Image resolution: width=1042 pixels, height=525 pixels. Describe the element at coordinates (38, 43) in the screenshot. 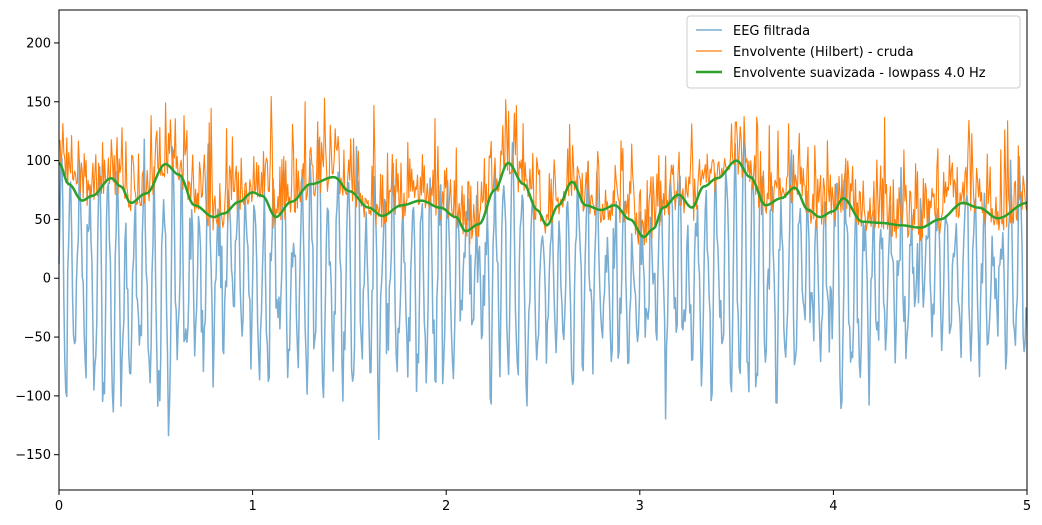

I see `y-tick-label: 200` at that location.